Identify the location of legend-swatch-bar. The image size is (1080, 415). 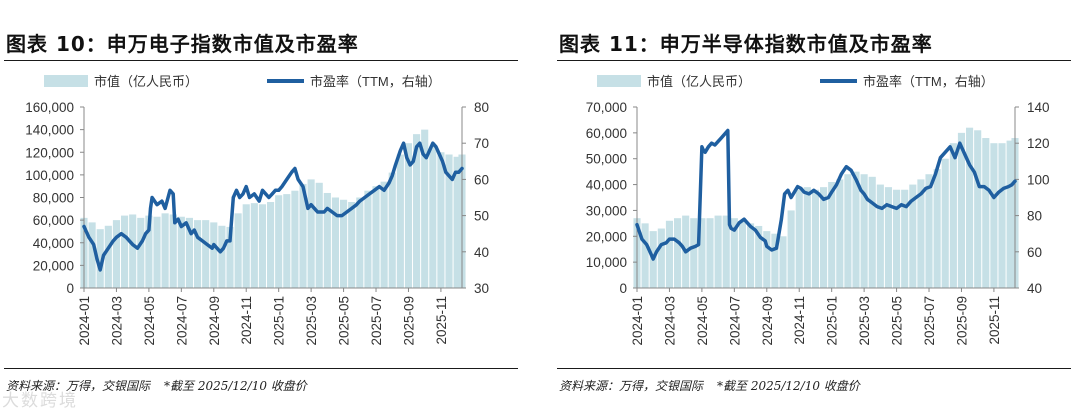
(66, 81).